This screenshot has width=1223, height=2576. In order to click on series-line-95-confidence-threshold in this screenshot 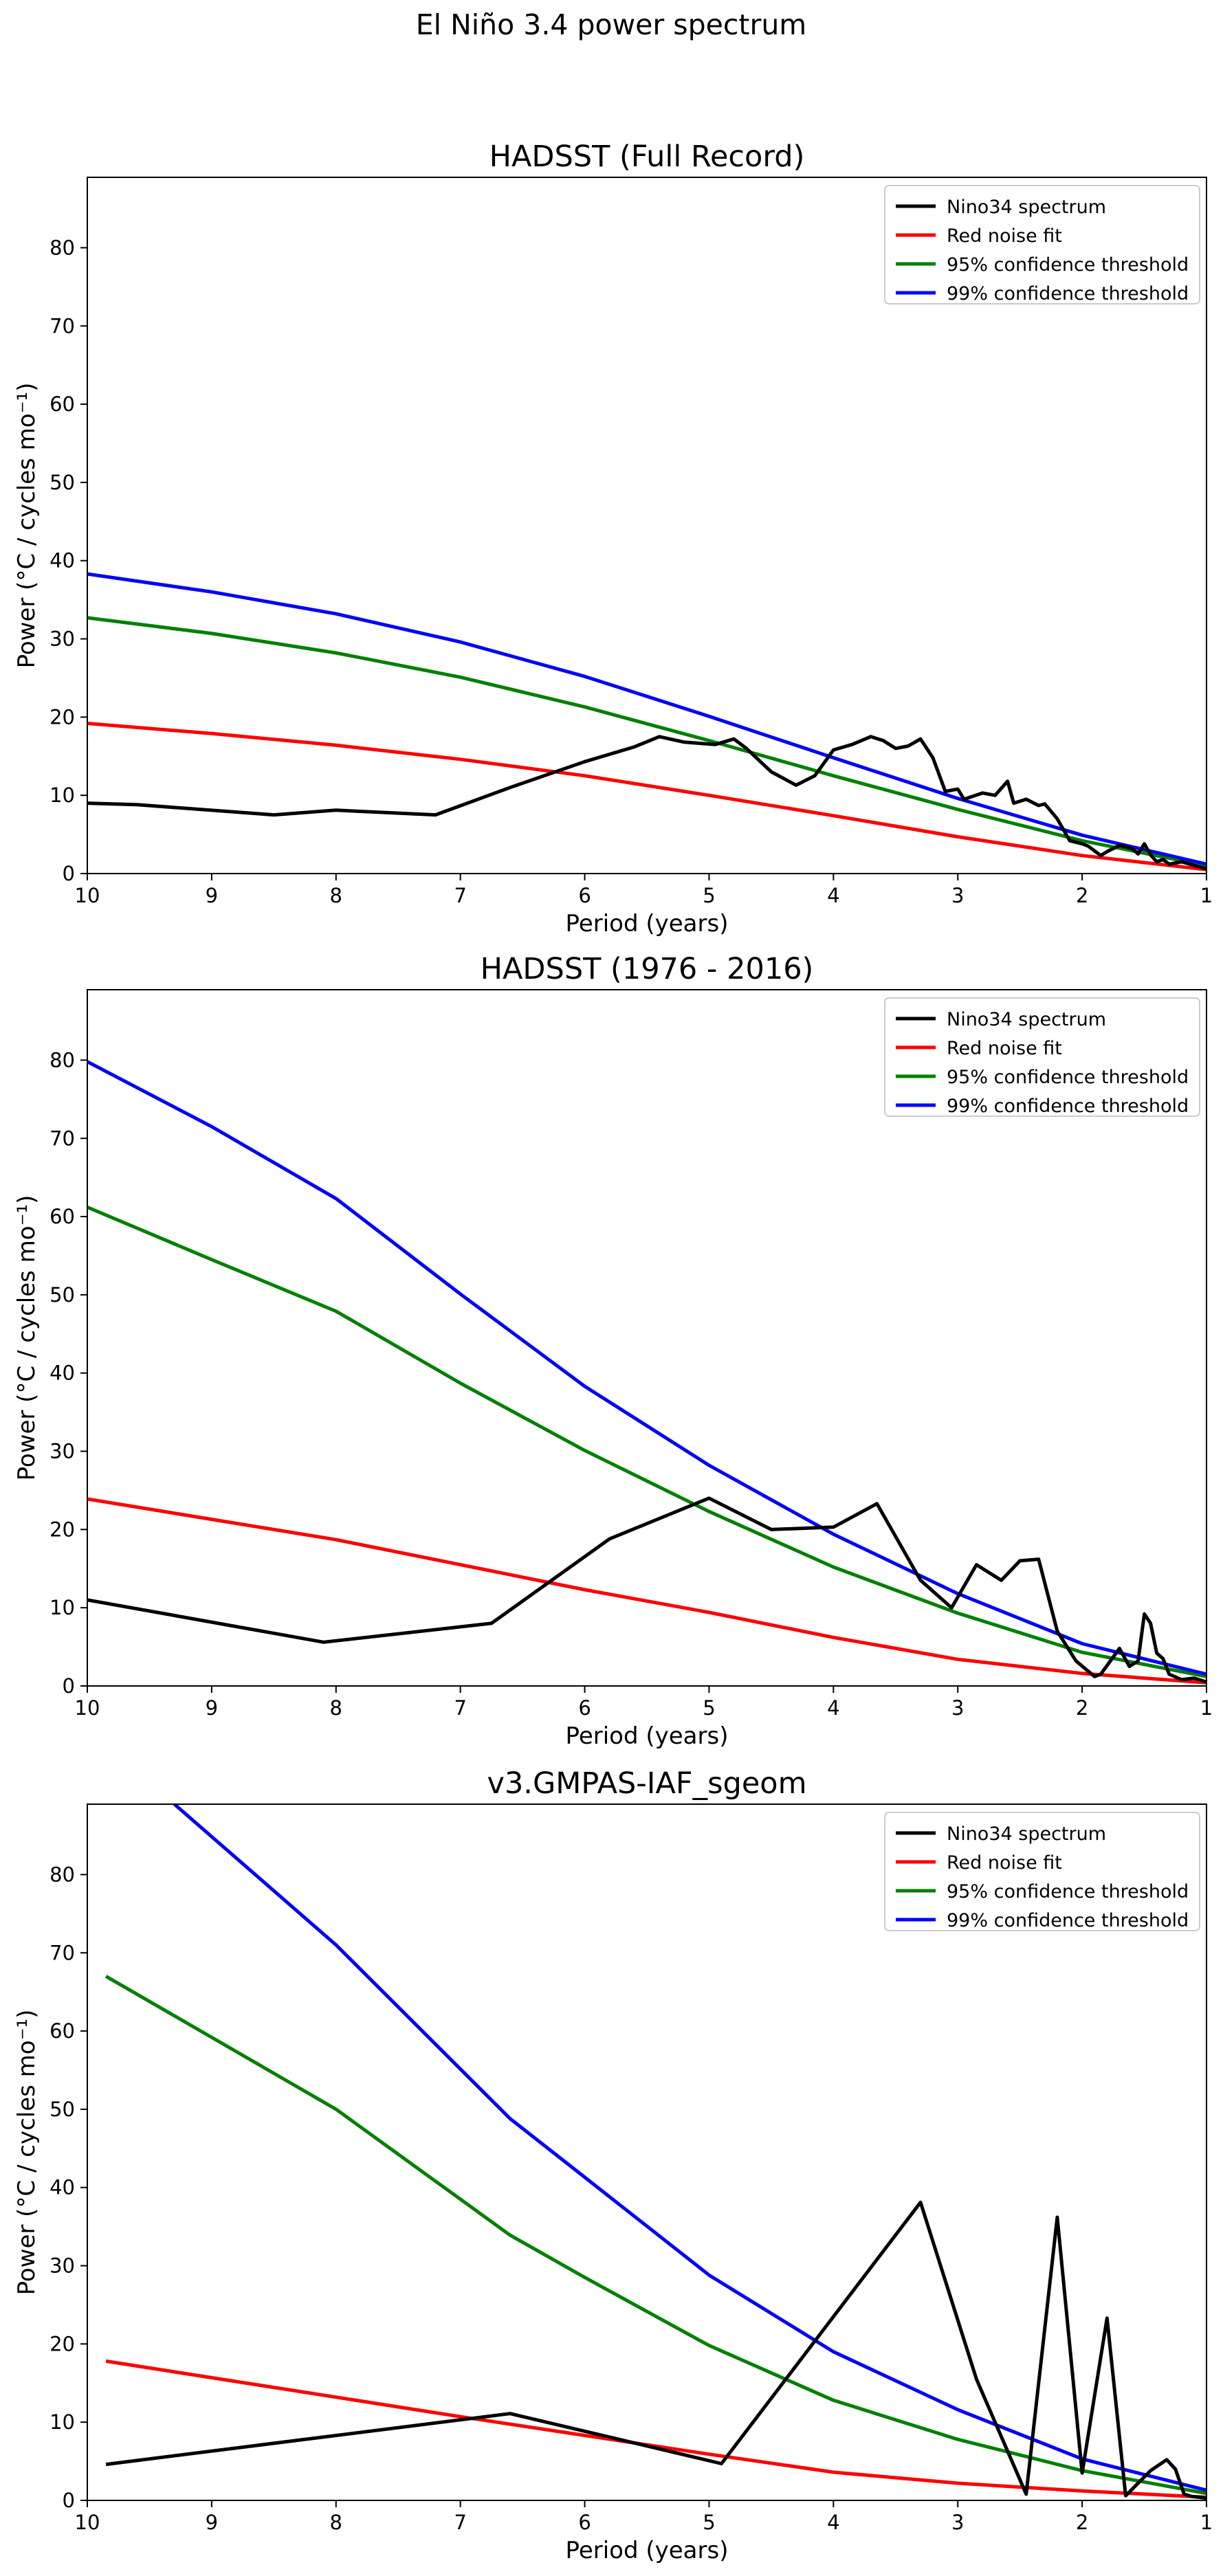, I will do `click(647, 742)`.